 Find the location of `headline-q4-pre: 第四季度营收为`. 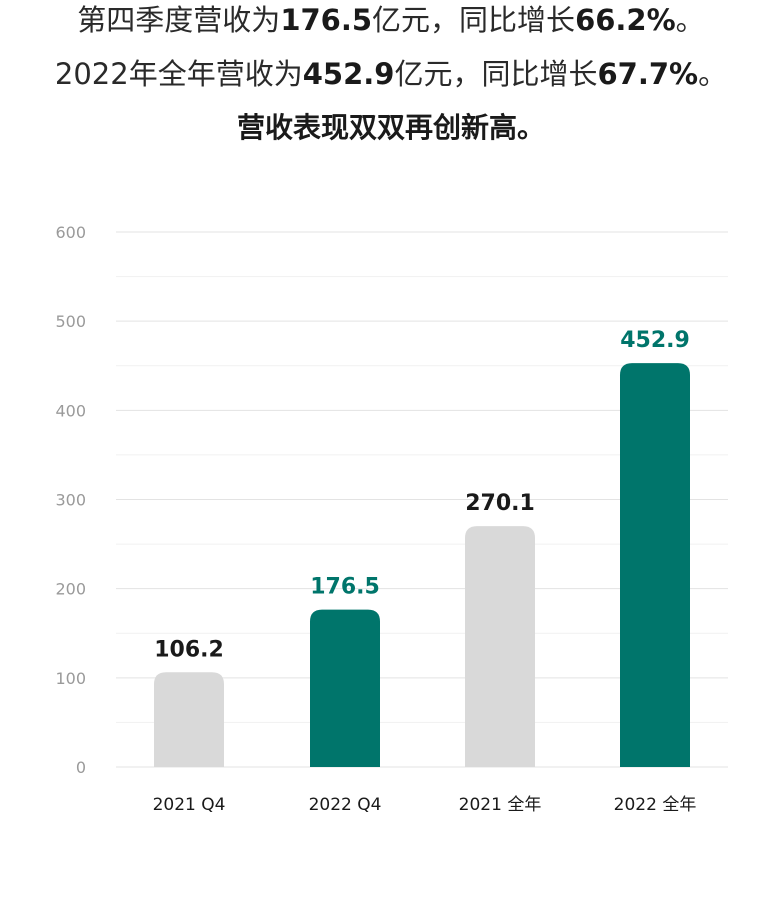

headline-q4-pre: 第四季度营收为 is located at coordinates (179, 20).